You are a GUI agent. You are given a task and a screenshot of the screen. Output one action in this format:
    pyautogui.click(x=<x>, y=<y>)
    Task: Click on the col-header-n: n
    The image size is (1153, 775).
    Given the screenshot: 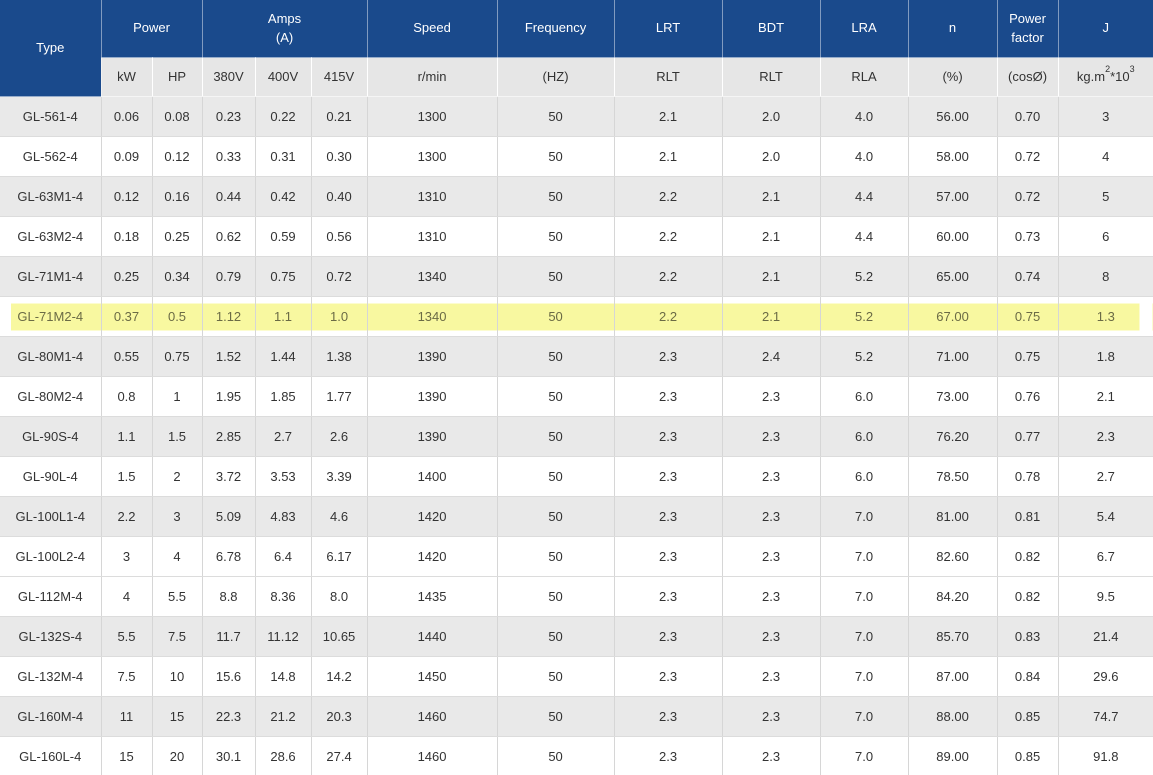 What is the action you would take?
    pyautogui.click(x=953, y=29)
    